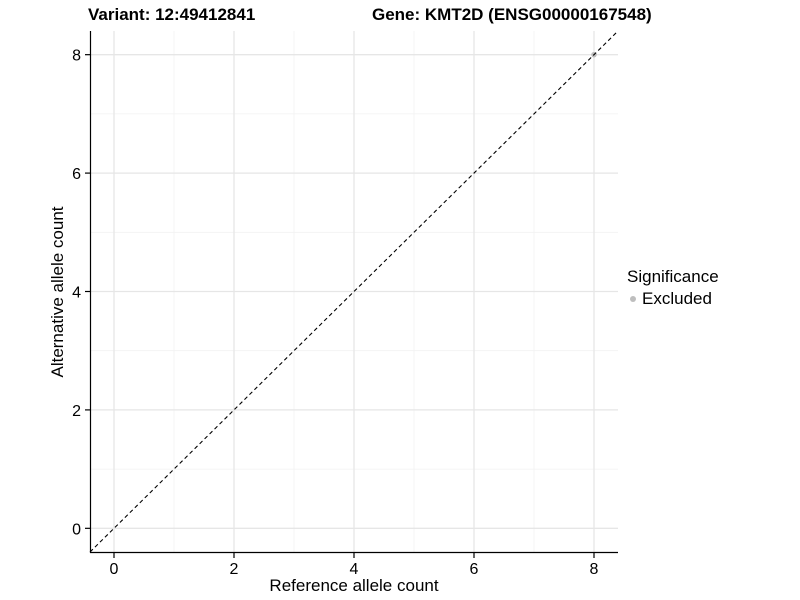  What do you see at coordinates (474, 569) in the screenshot?
I see `x-tick-label: 6` at bounding box center [474, 569].